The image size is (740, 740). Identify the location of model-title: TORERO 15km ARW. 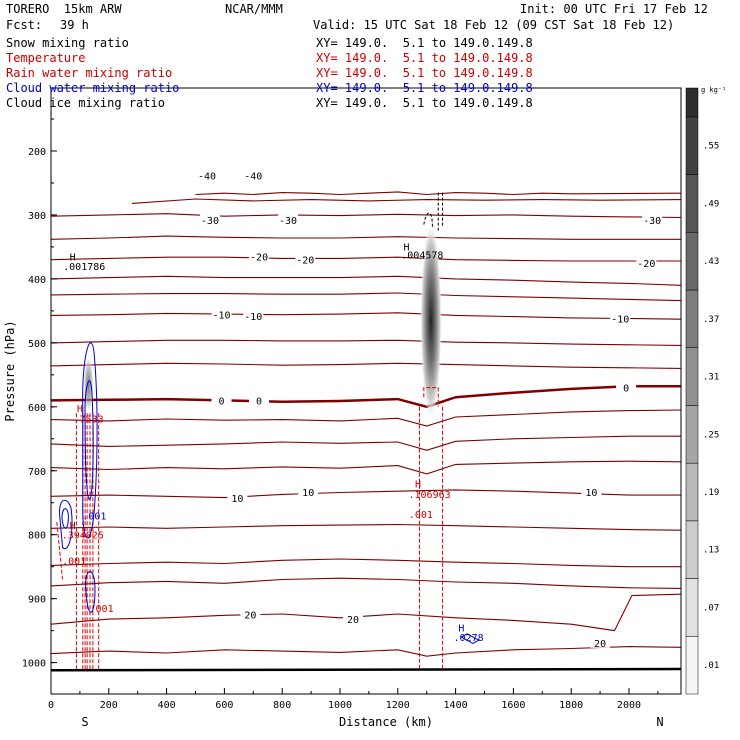
(64, 9).